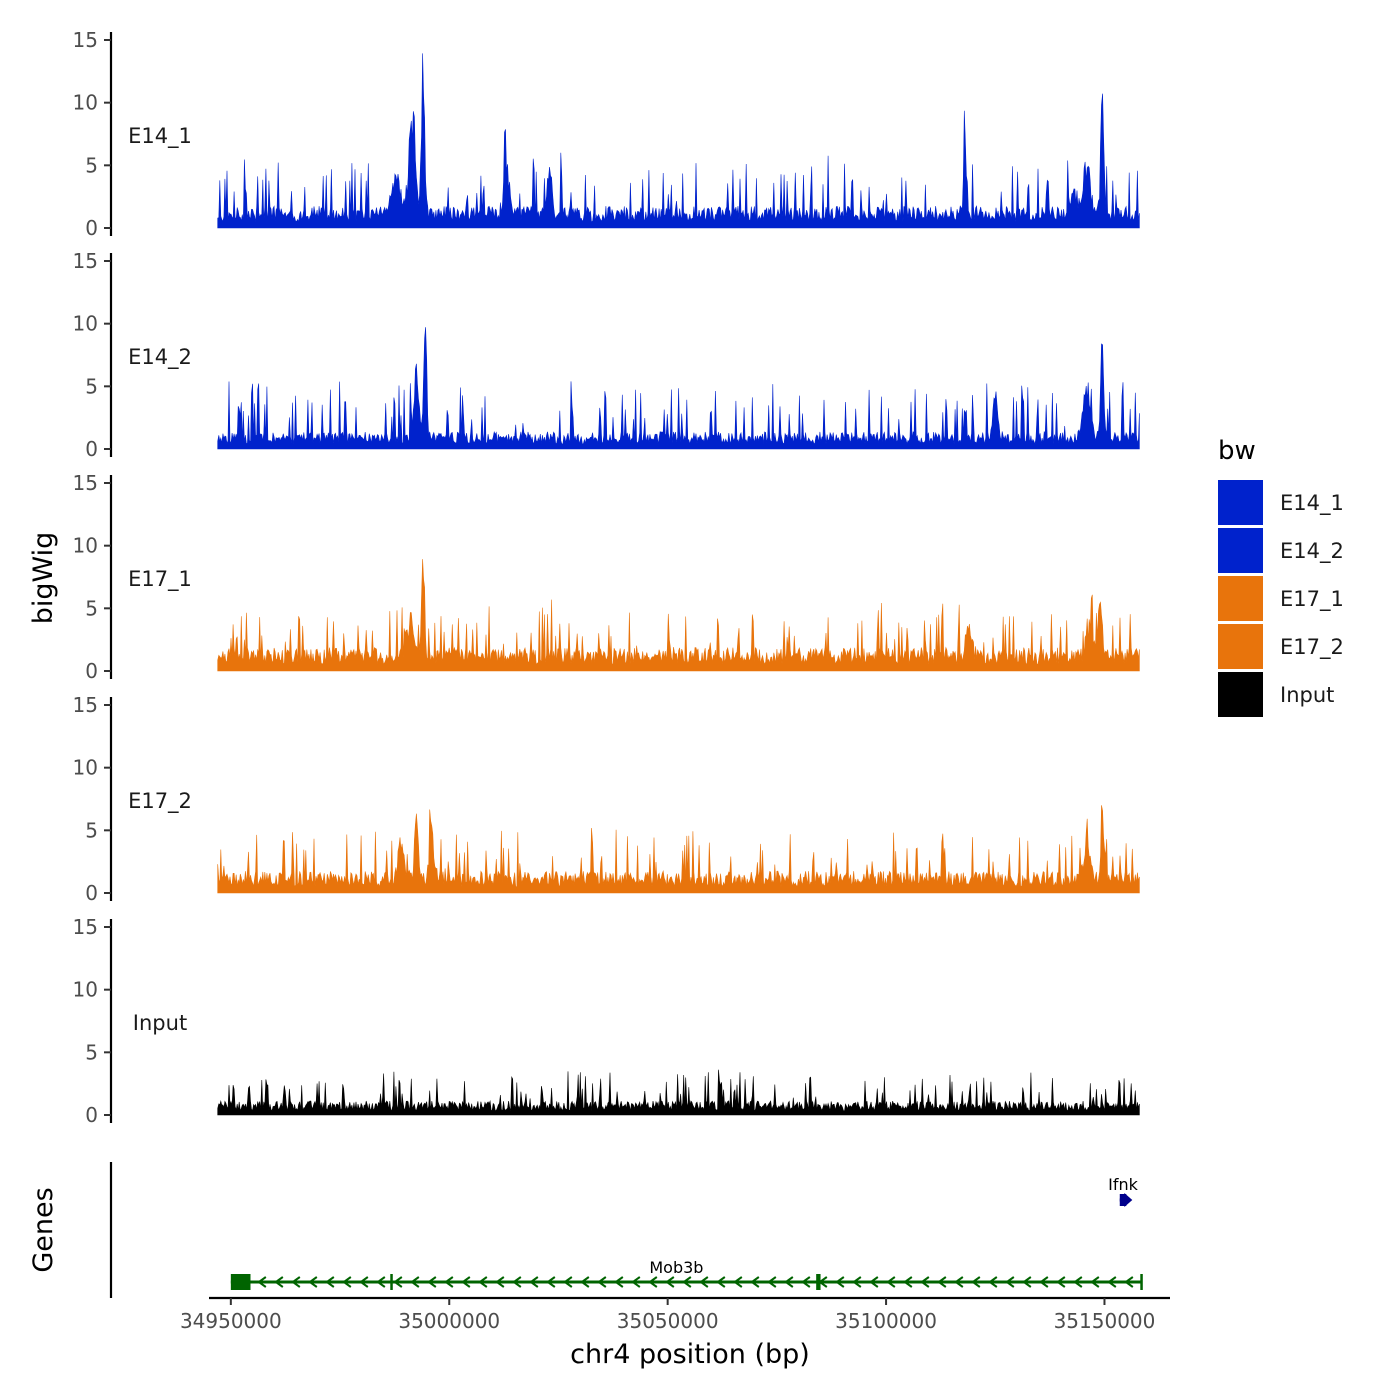  What do you see at coordinates (1105, 1321) in the screenshot?
I see `x-tick-label: 35150000` at bounding box center [1105, 1321].